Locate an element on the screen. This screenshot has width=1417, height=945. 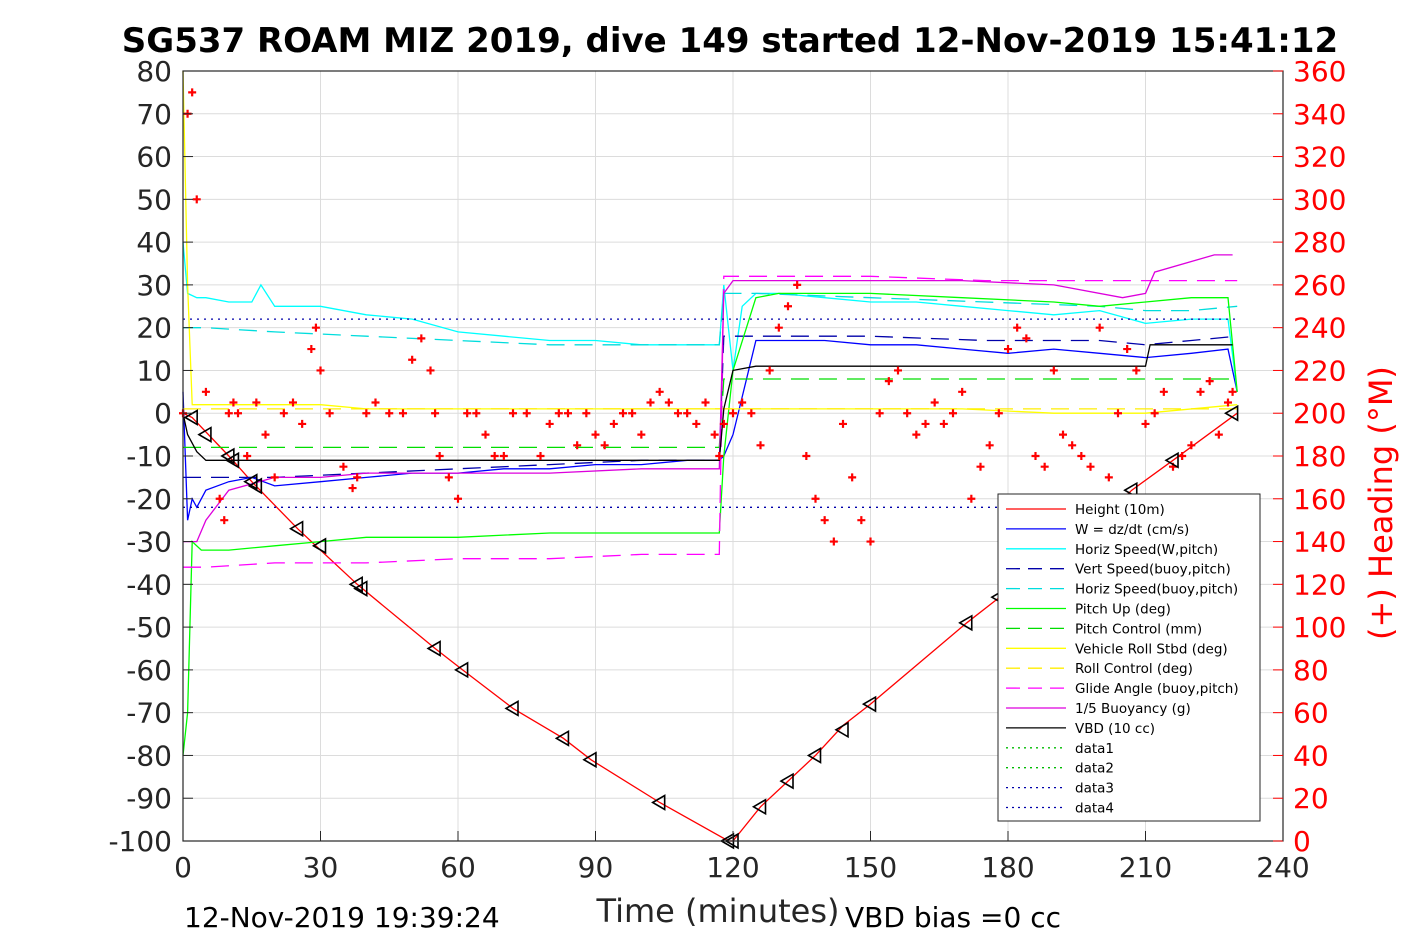
y-right-tick-label: 340 is located at coordinates (1319, 114).